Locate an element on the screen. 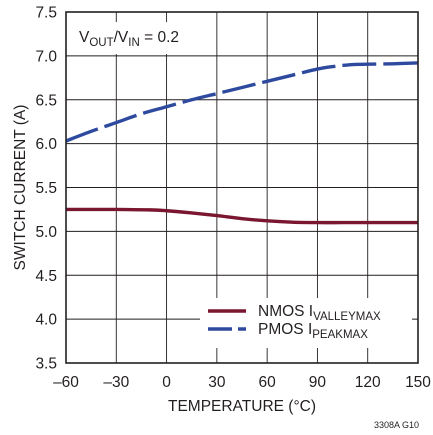 Image resolution: width=433 pixels, height=435 pixels. x-tick-label: 90 is located at coordinates (318, 382).